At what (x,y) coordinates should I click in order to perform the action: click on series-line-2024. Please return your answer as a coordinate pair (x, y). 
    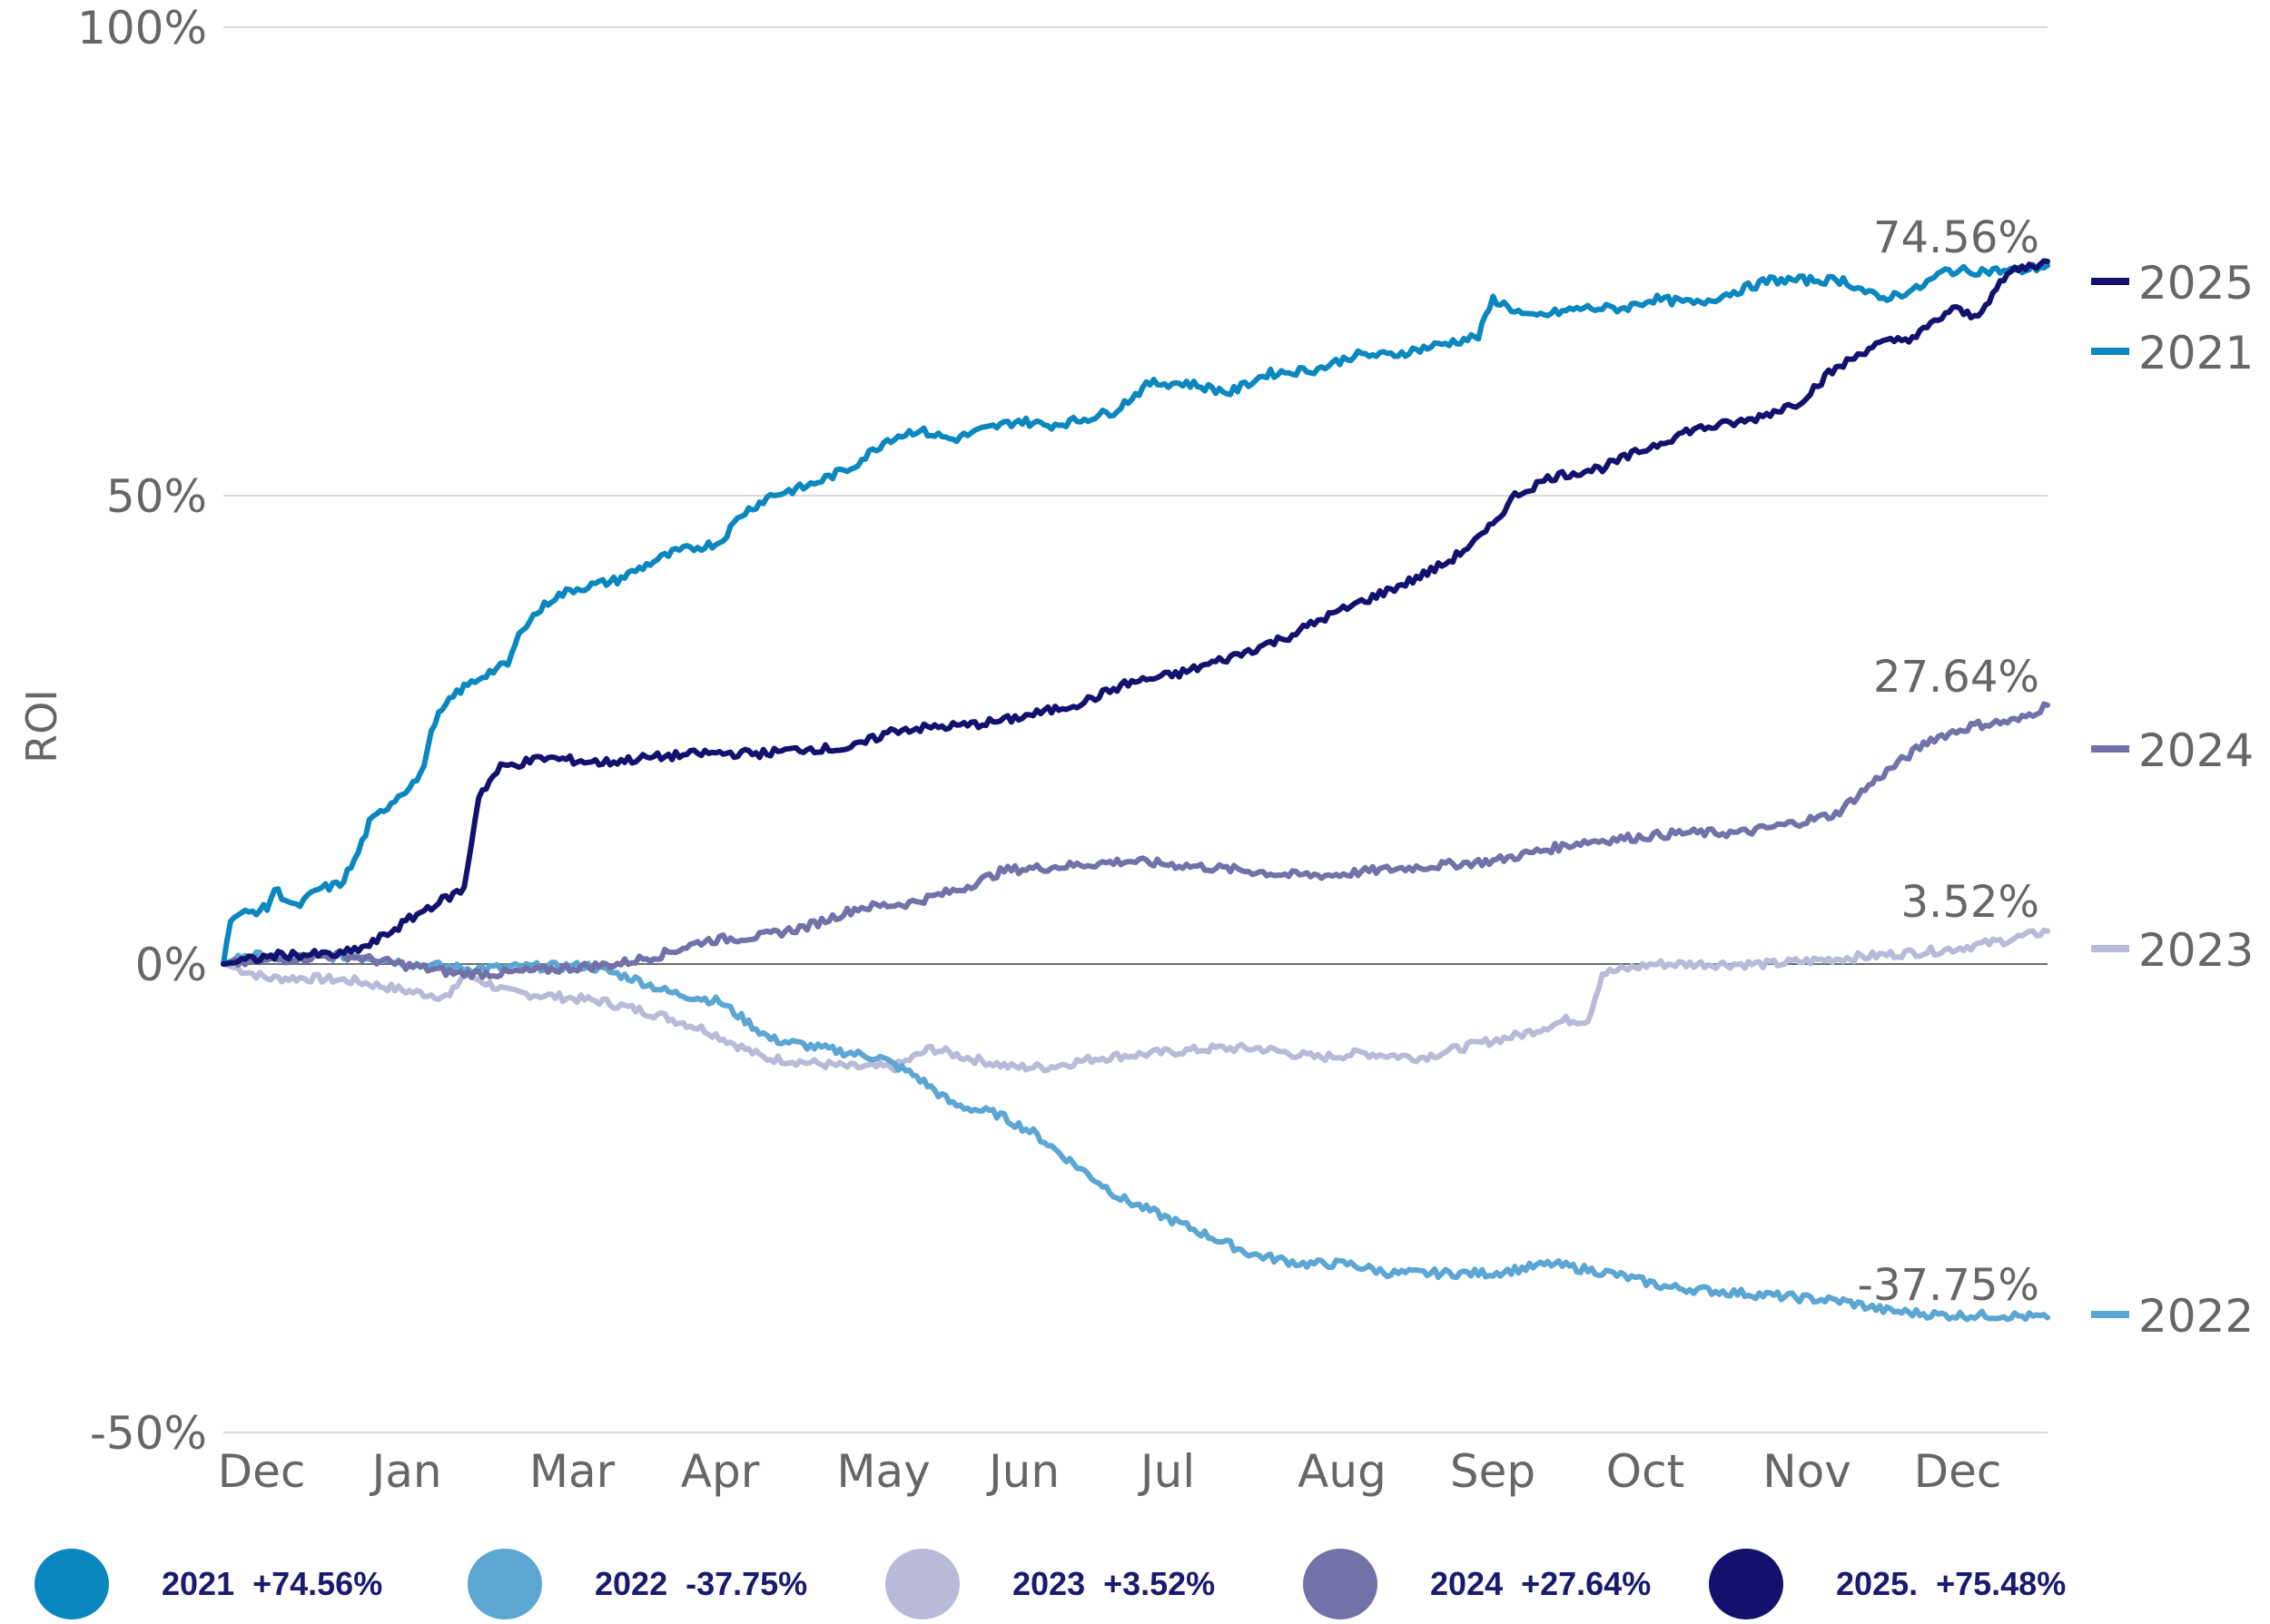
    Looking at the image, I should click on (1135, 840).